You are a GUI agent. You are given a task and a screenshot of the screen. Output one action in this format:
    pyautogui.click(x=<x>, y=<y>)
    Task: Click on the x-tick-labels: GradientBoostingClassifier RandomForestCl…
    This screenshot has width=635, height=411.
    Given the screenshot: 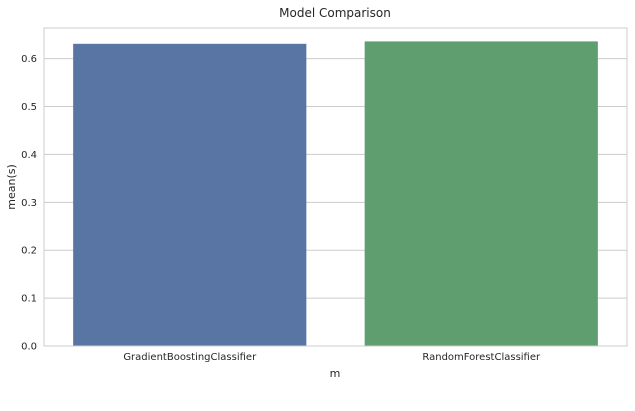 What is the action you would take?
    pyautogui.click(x=332, y=357)
    